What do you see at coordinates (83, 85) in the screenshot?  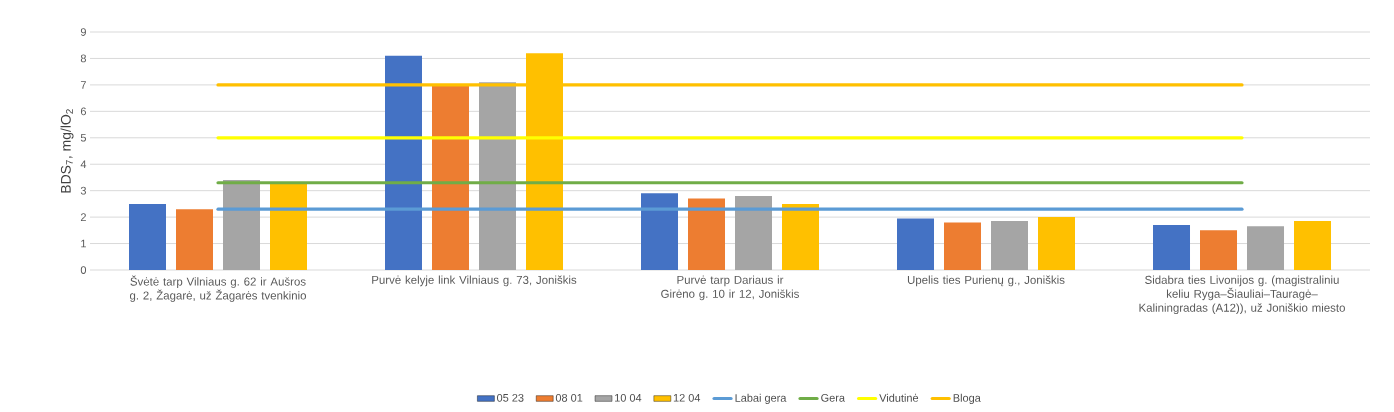 I see `y-tick-label: 7` at bounding box center [83, 85].